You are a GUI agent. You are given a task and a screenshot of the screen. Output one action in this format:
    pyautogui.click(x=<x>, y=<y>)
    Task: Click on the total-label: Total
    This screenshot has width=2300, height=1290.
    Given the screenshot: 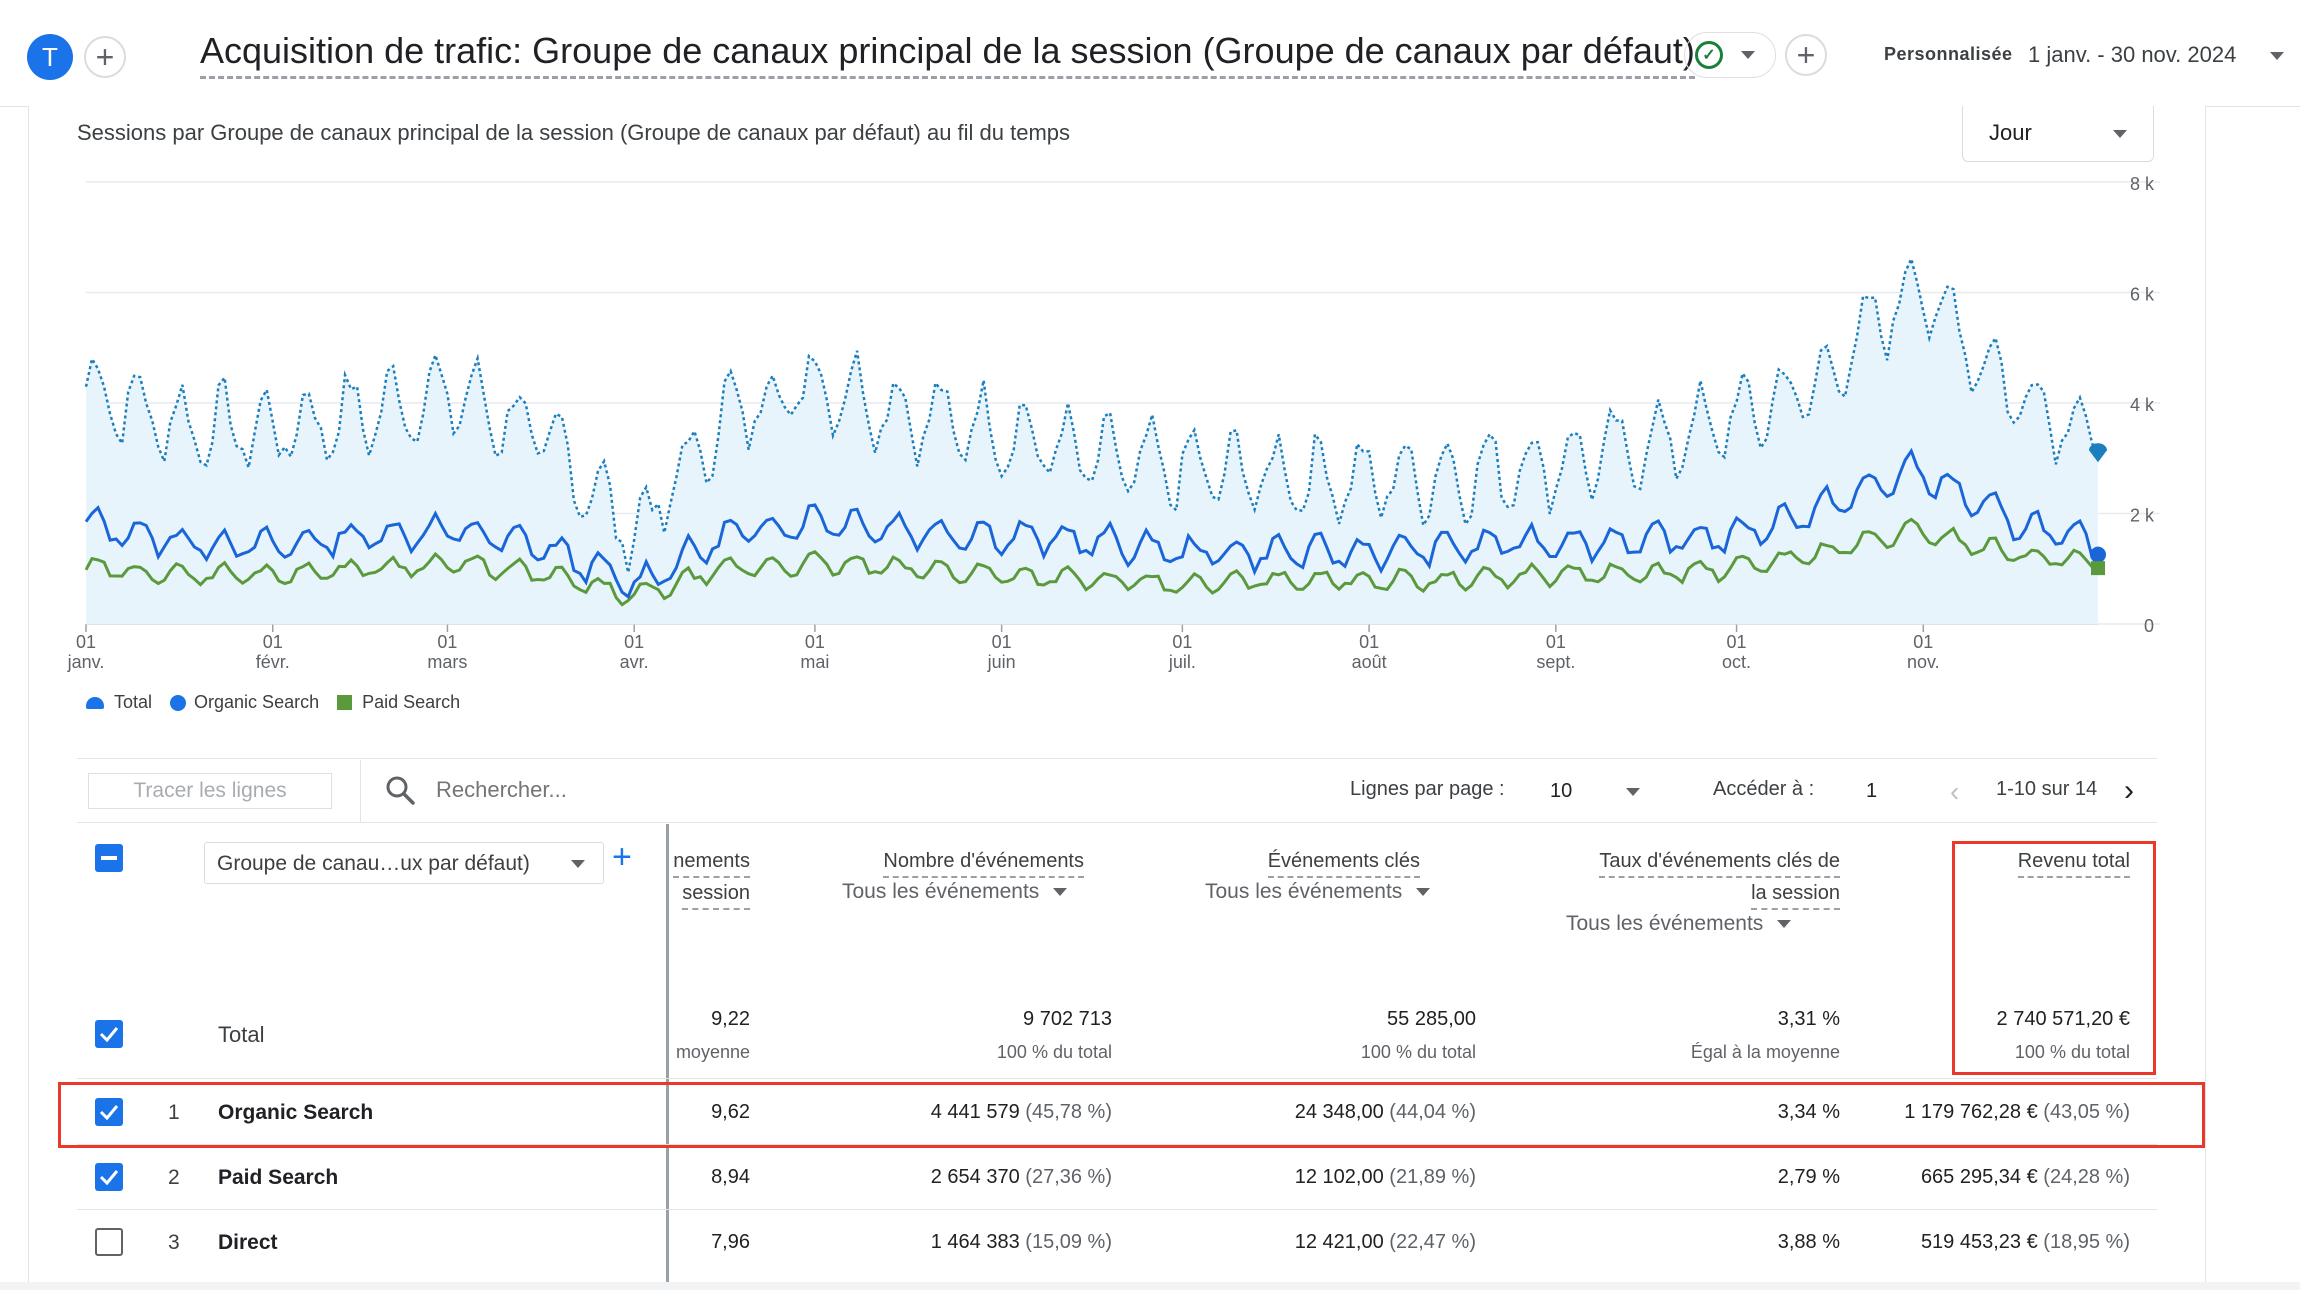 What is the action you would take?
    pyautogui.click(x=241, y=1034)
    